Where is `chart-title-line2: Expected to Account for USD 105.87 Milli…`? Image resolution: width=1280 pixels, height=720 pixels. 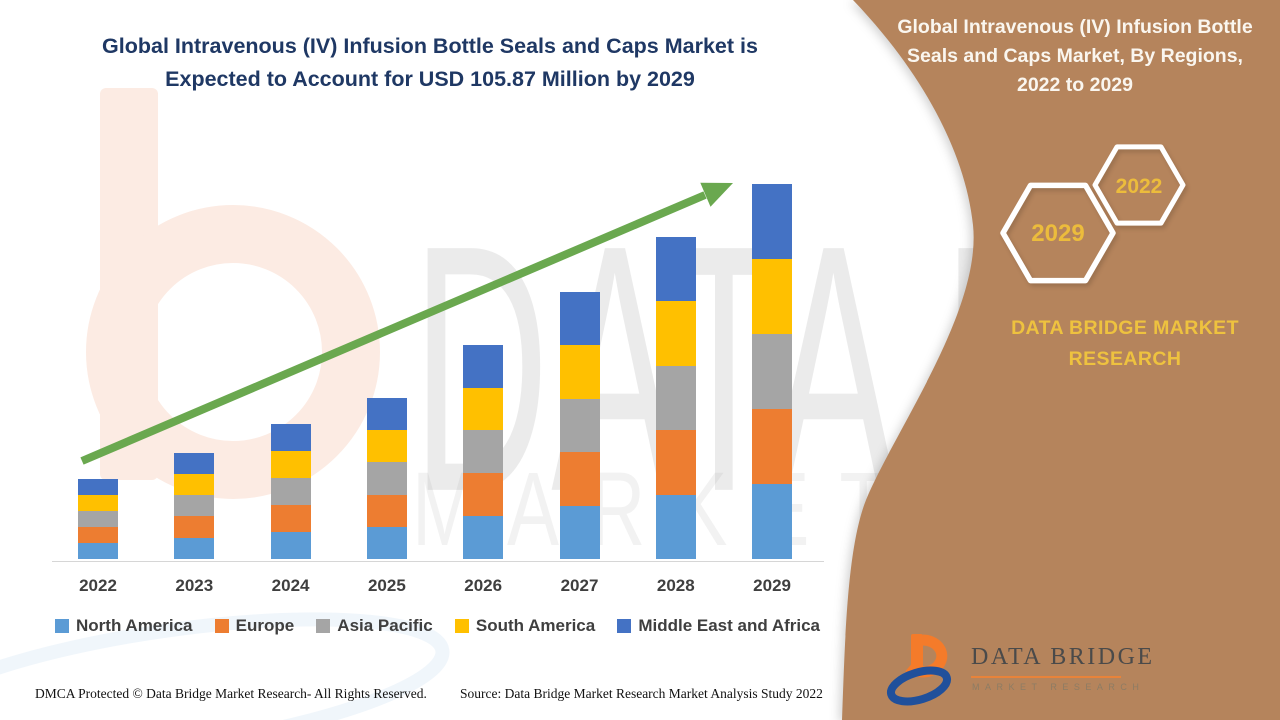
chart-title-line2: Expected to Account for USD 105.87 Milli… is located at coordinates (430, 79).